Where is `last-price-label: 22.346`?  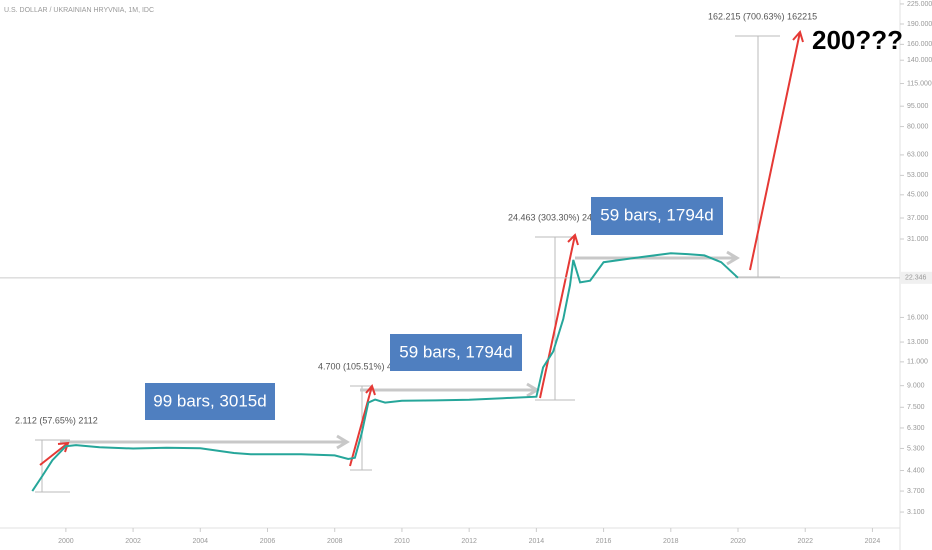 last-price-label: 22.346 is located at coordinates (916, 278).